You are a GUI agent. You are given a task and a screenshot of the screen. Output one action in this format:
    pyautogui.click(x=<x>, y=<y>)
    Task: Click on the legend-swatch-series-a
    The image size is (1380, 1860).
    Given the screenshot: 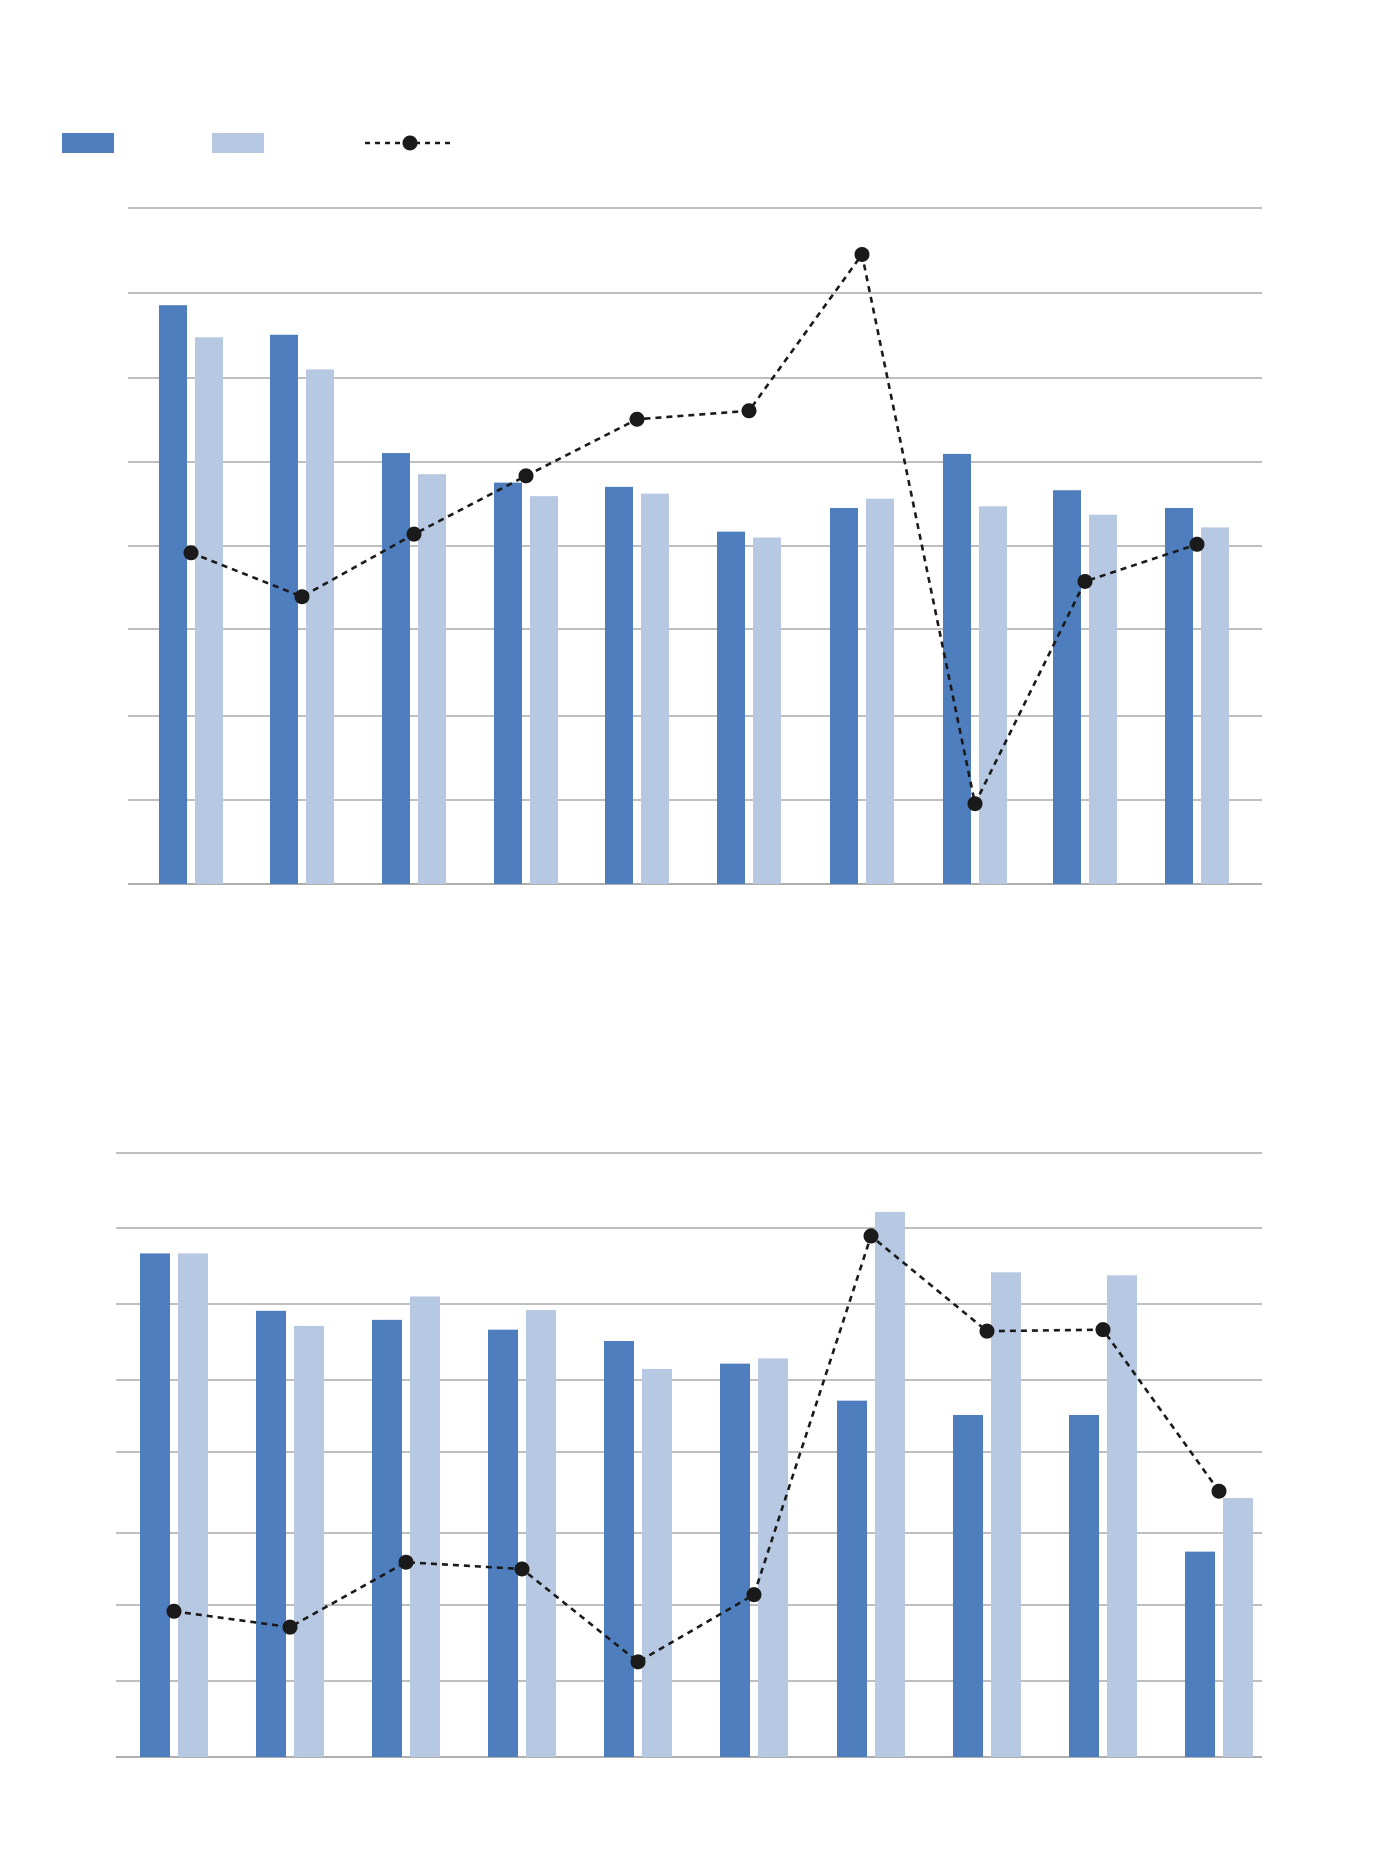 What is the action you would take?
    pyautogui.click(x=88, y=143)
    